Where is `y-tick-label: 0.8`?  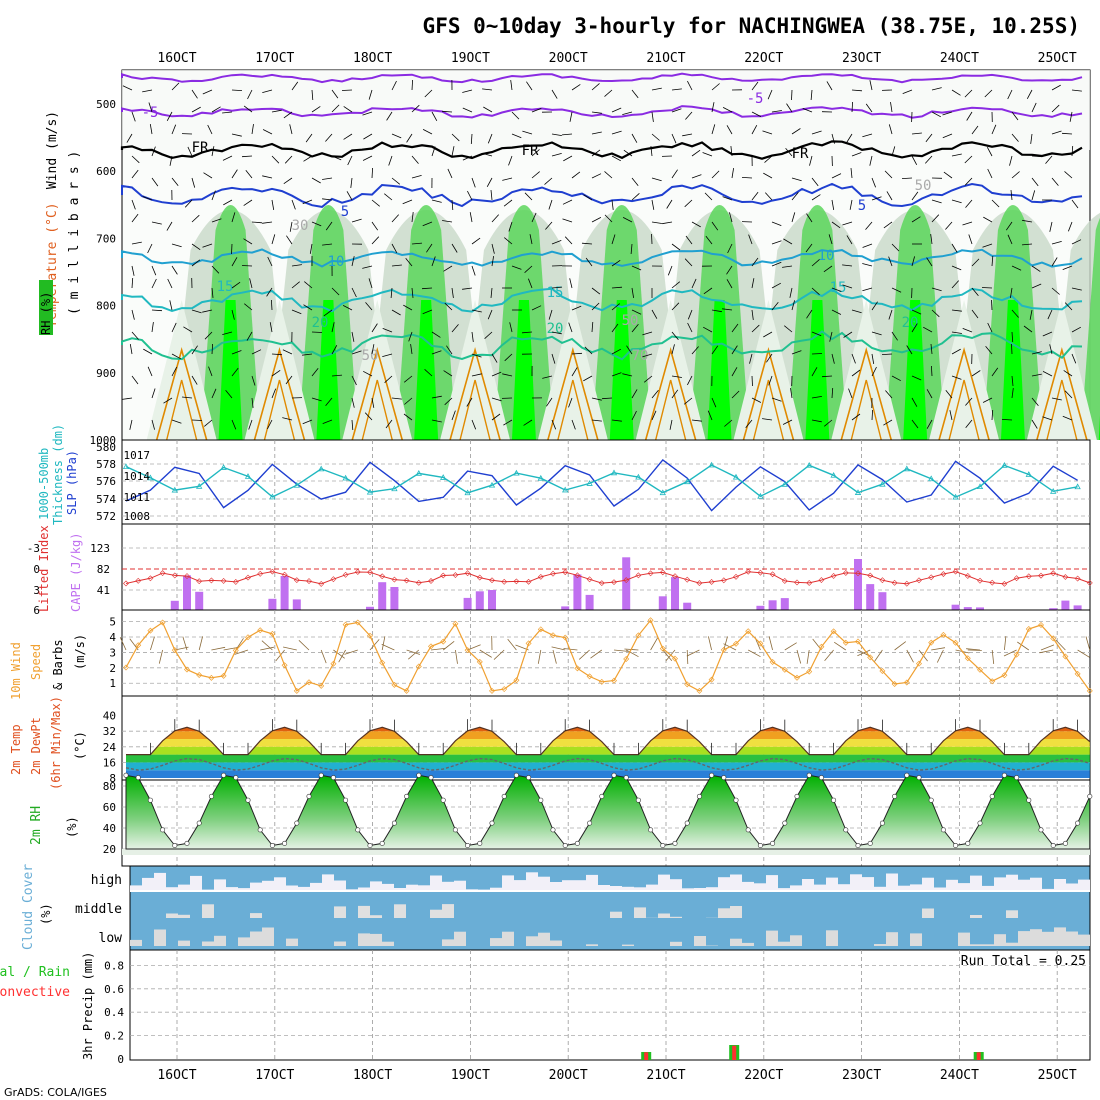
y-tick-label: 0.8 is located at coordinates (114, 965).